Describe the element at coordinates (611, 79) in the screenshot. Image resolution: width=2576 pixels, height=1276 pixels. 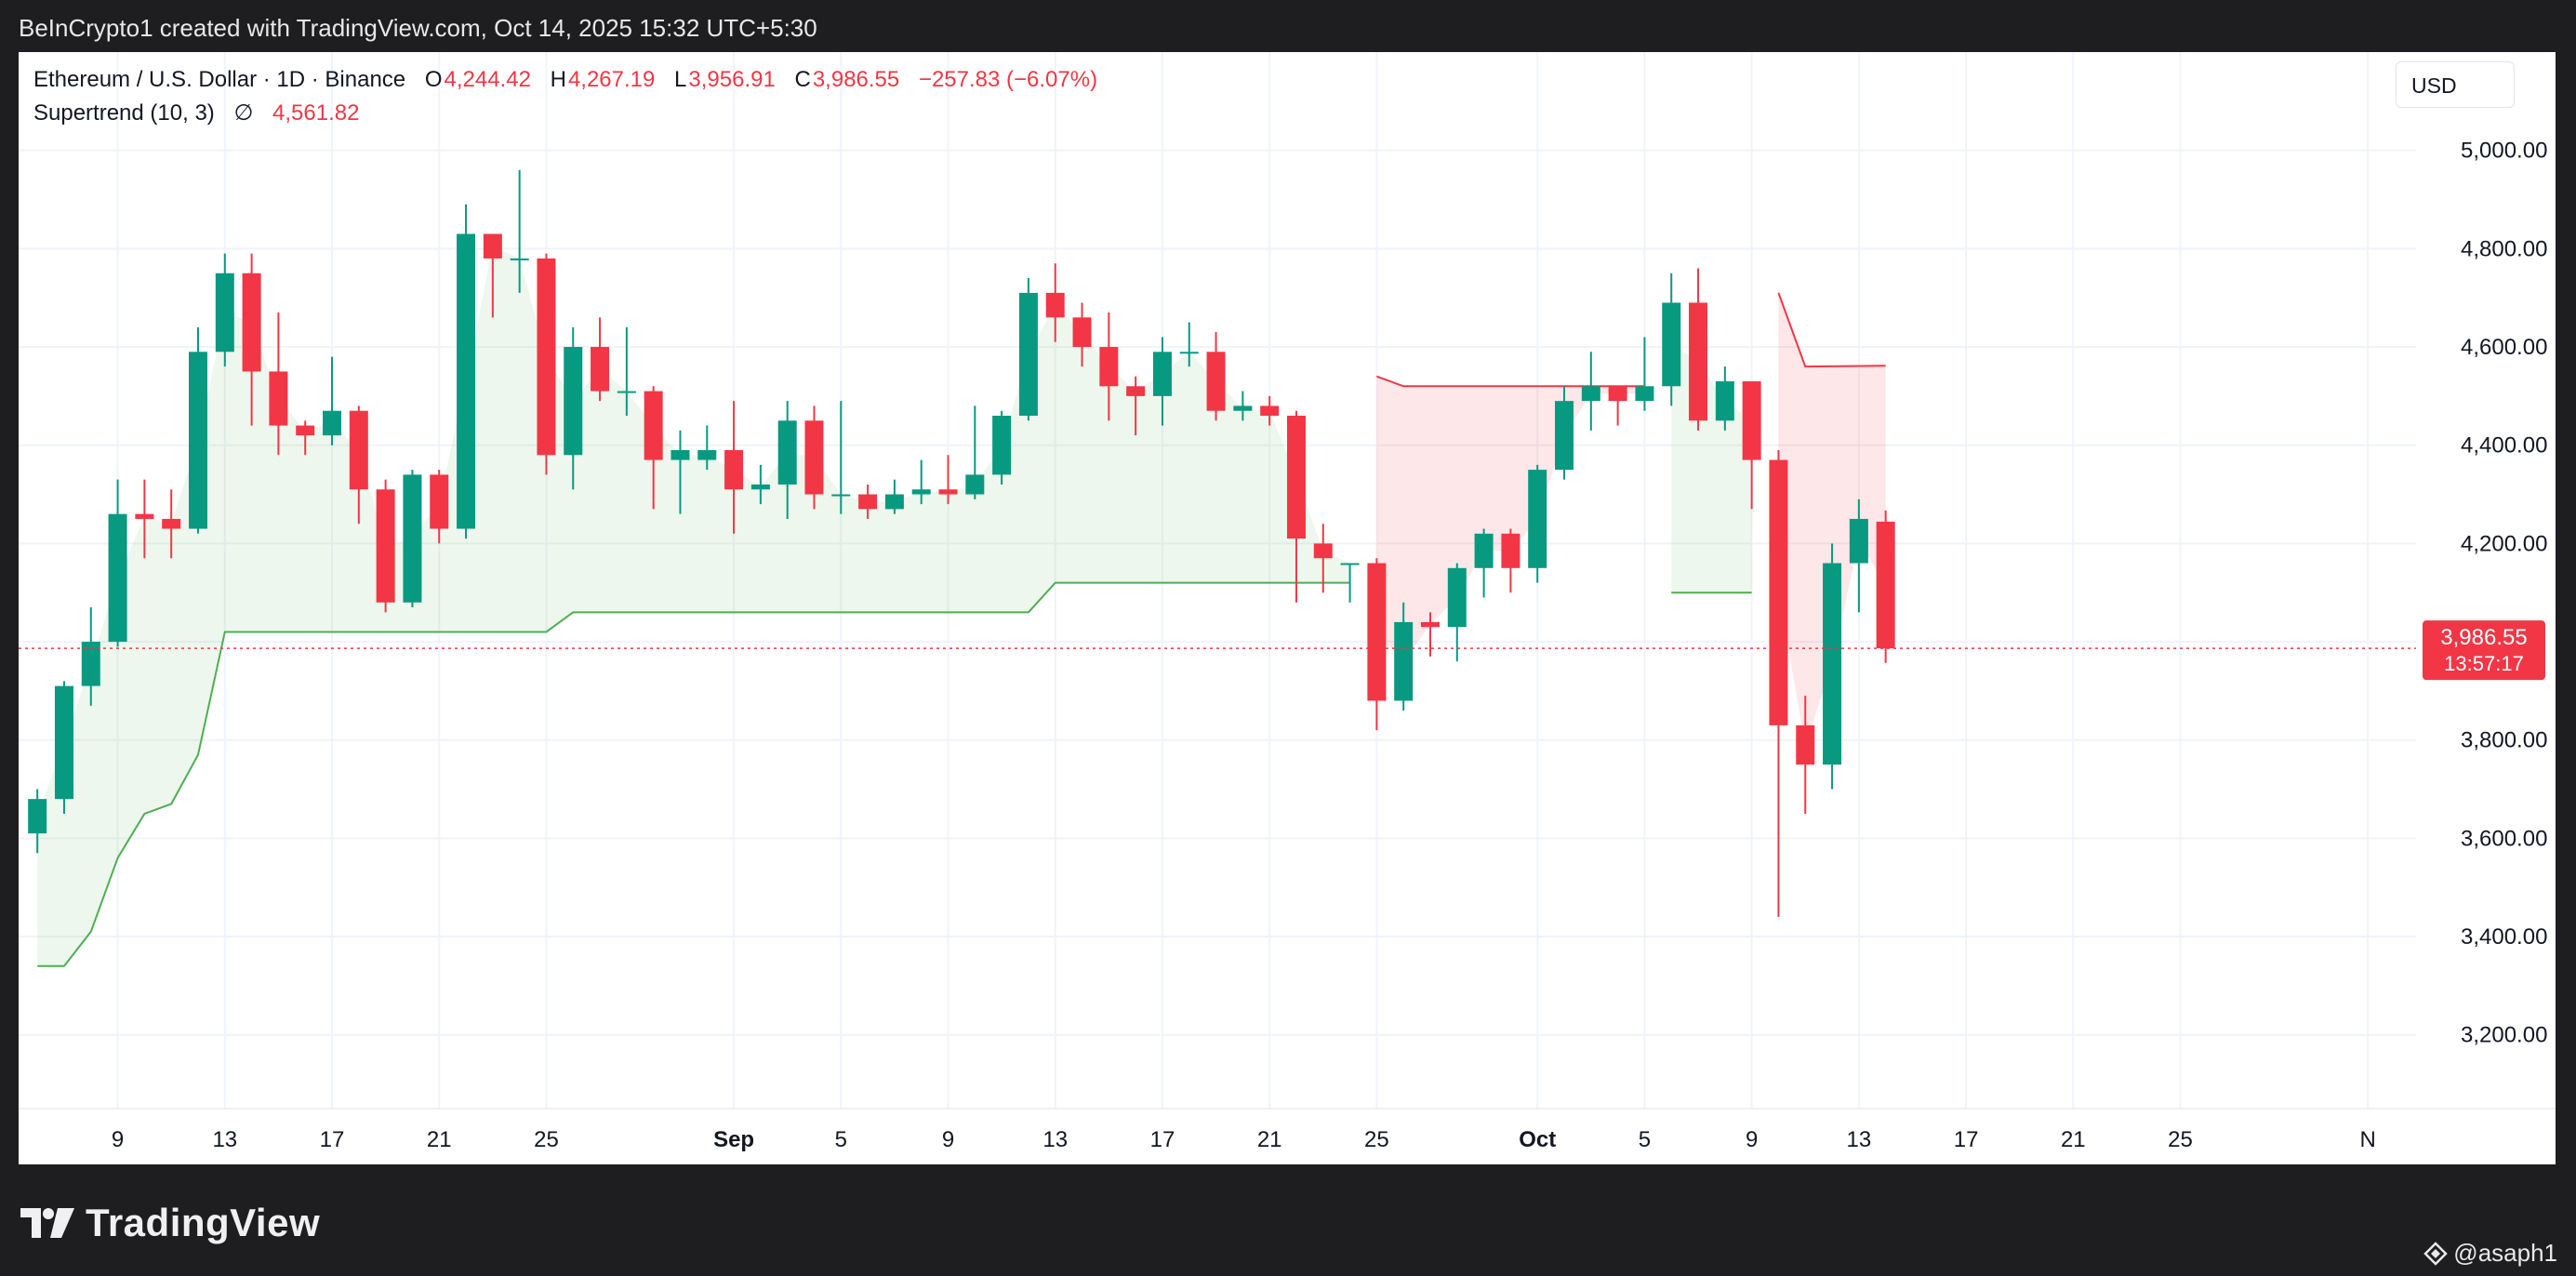
I see `high-value: 4,267.19` at that location.